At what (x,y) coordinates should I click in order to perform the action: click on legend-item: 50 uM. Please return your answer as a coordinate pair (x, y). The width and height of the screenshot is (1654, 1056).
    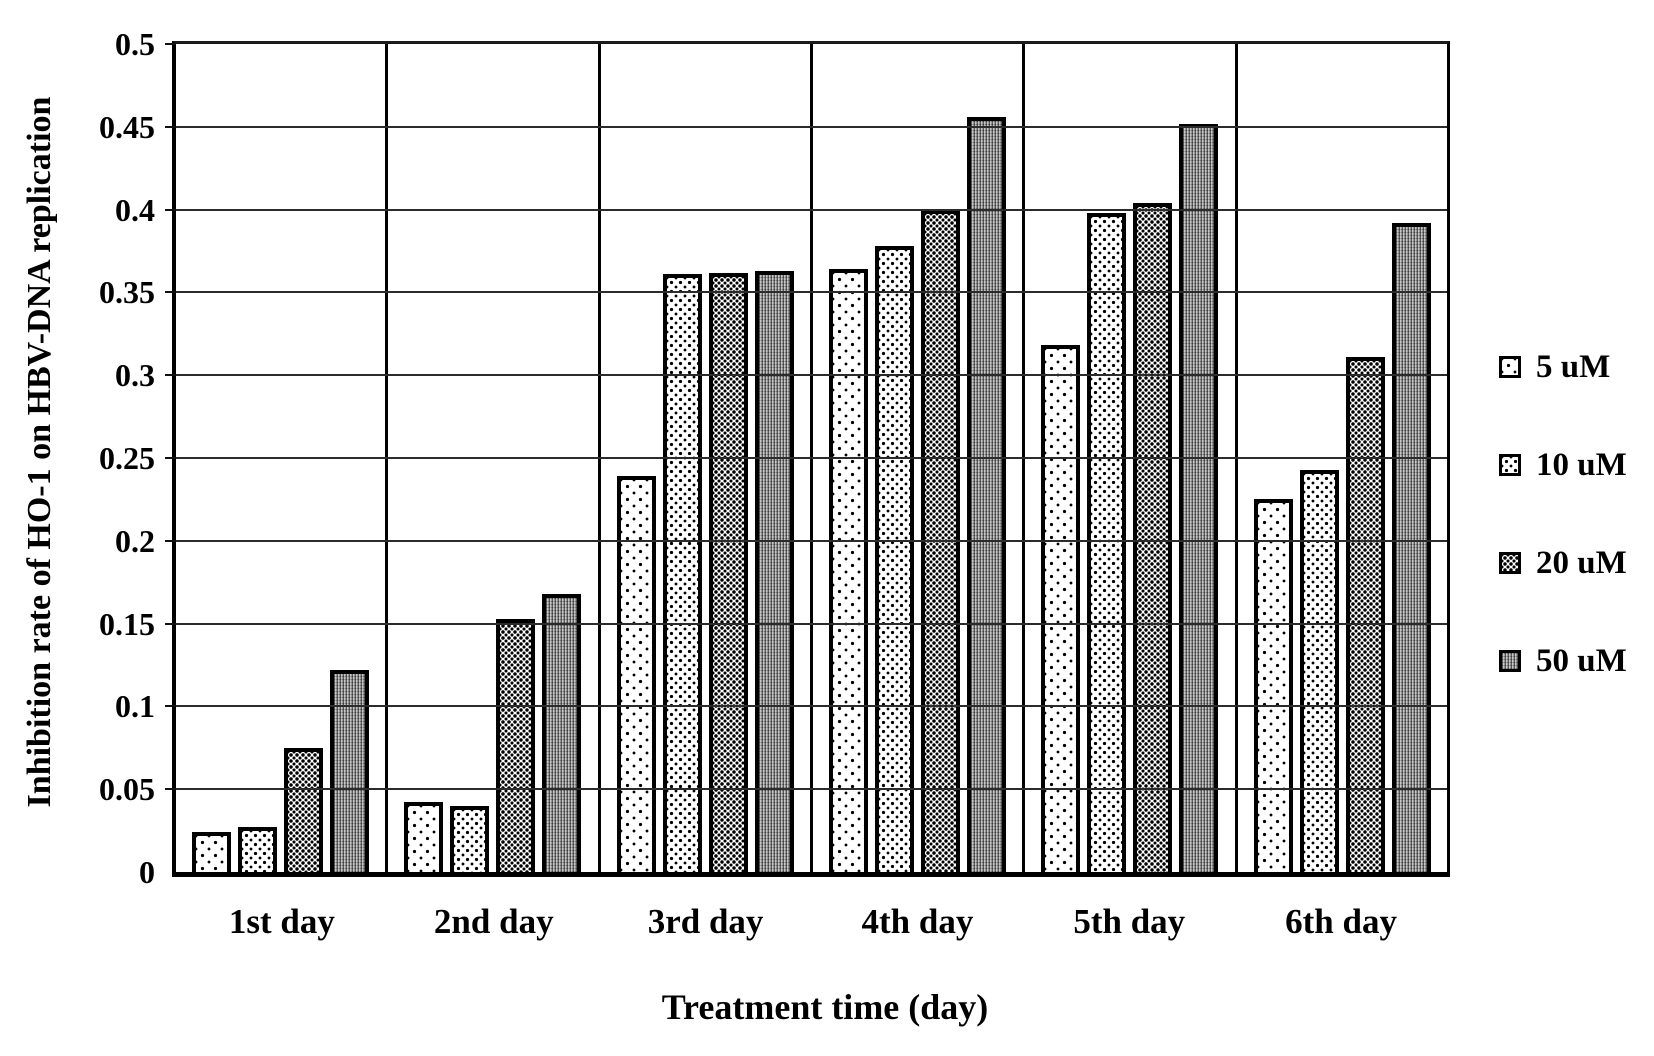
    Looking at the image, I should click on (1563, 661).